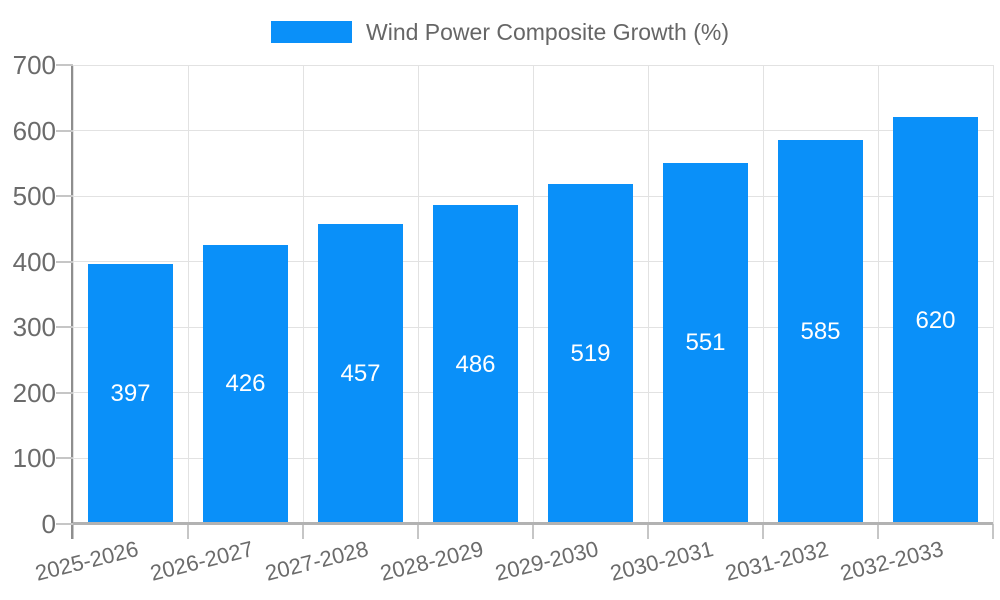 Image resolution: width=1000 pixels, height=600 pixels. I want to click on bar-value-label: 551, so click(705, 343).